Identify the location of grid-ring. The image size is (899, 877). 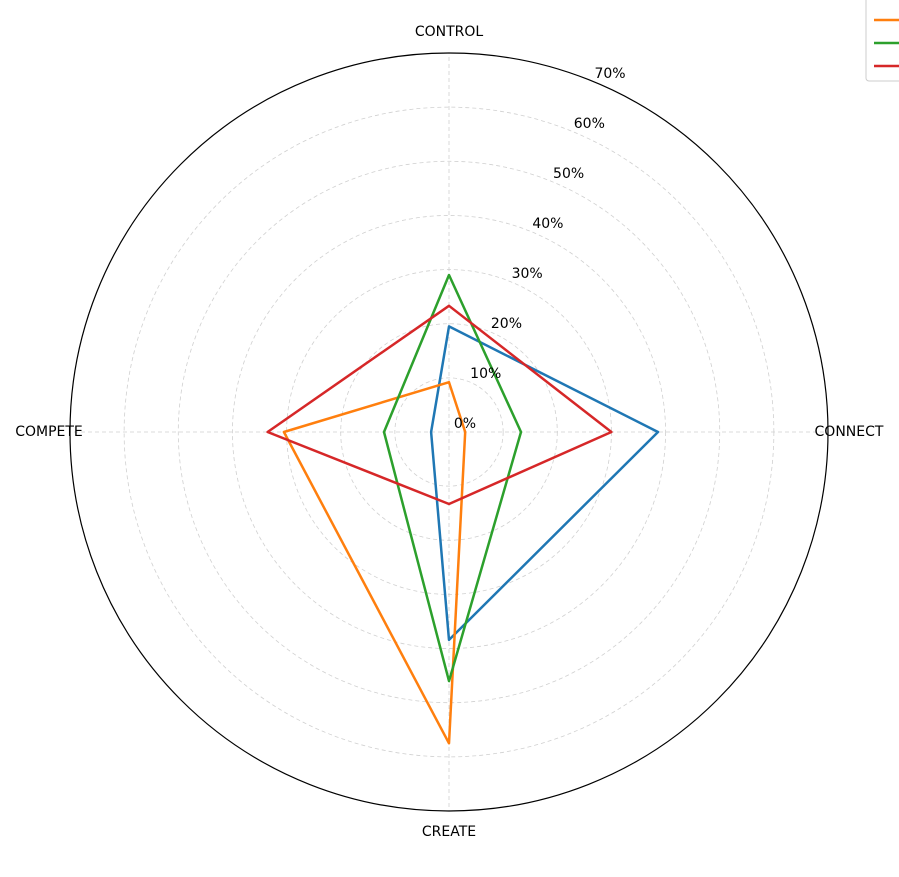
(449, 432).